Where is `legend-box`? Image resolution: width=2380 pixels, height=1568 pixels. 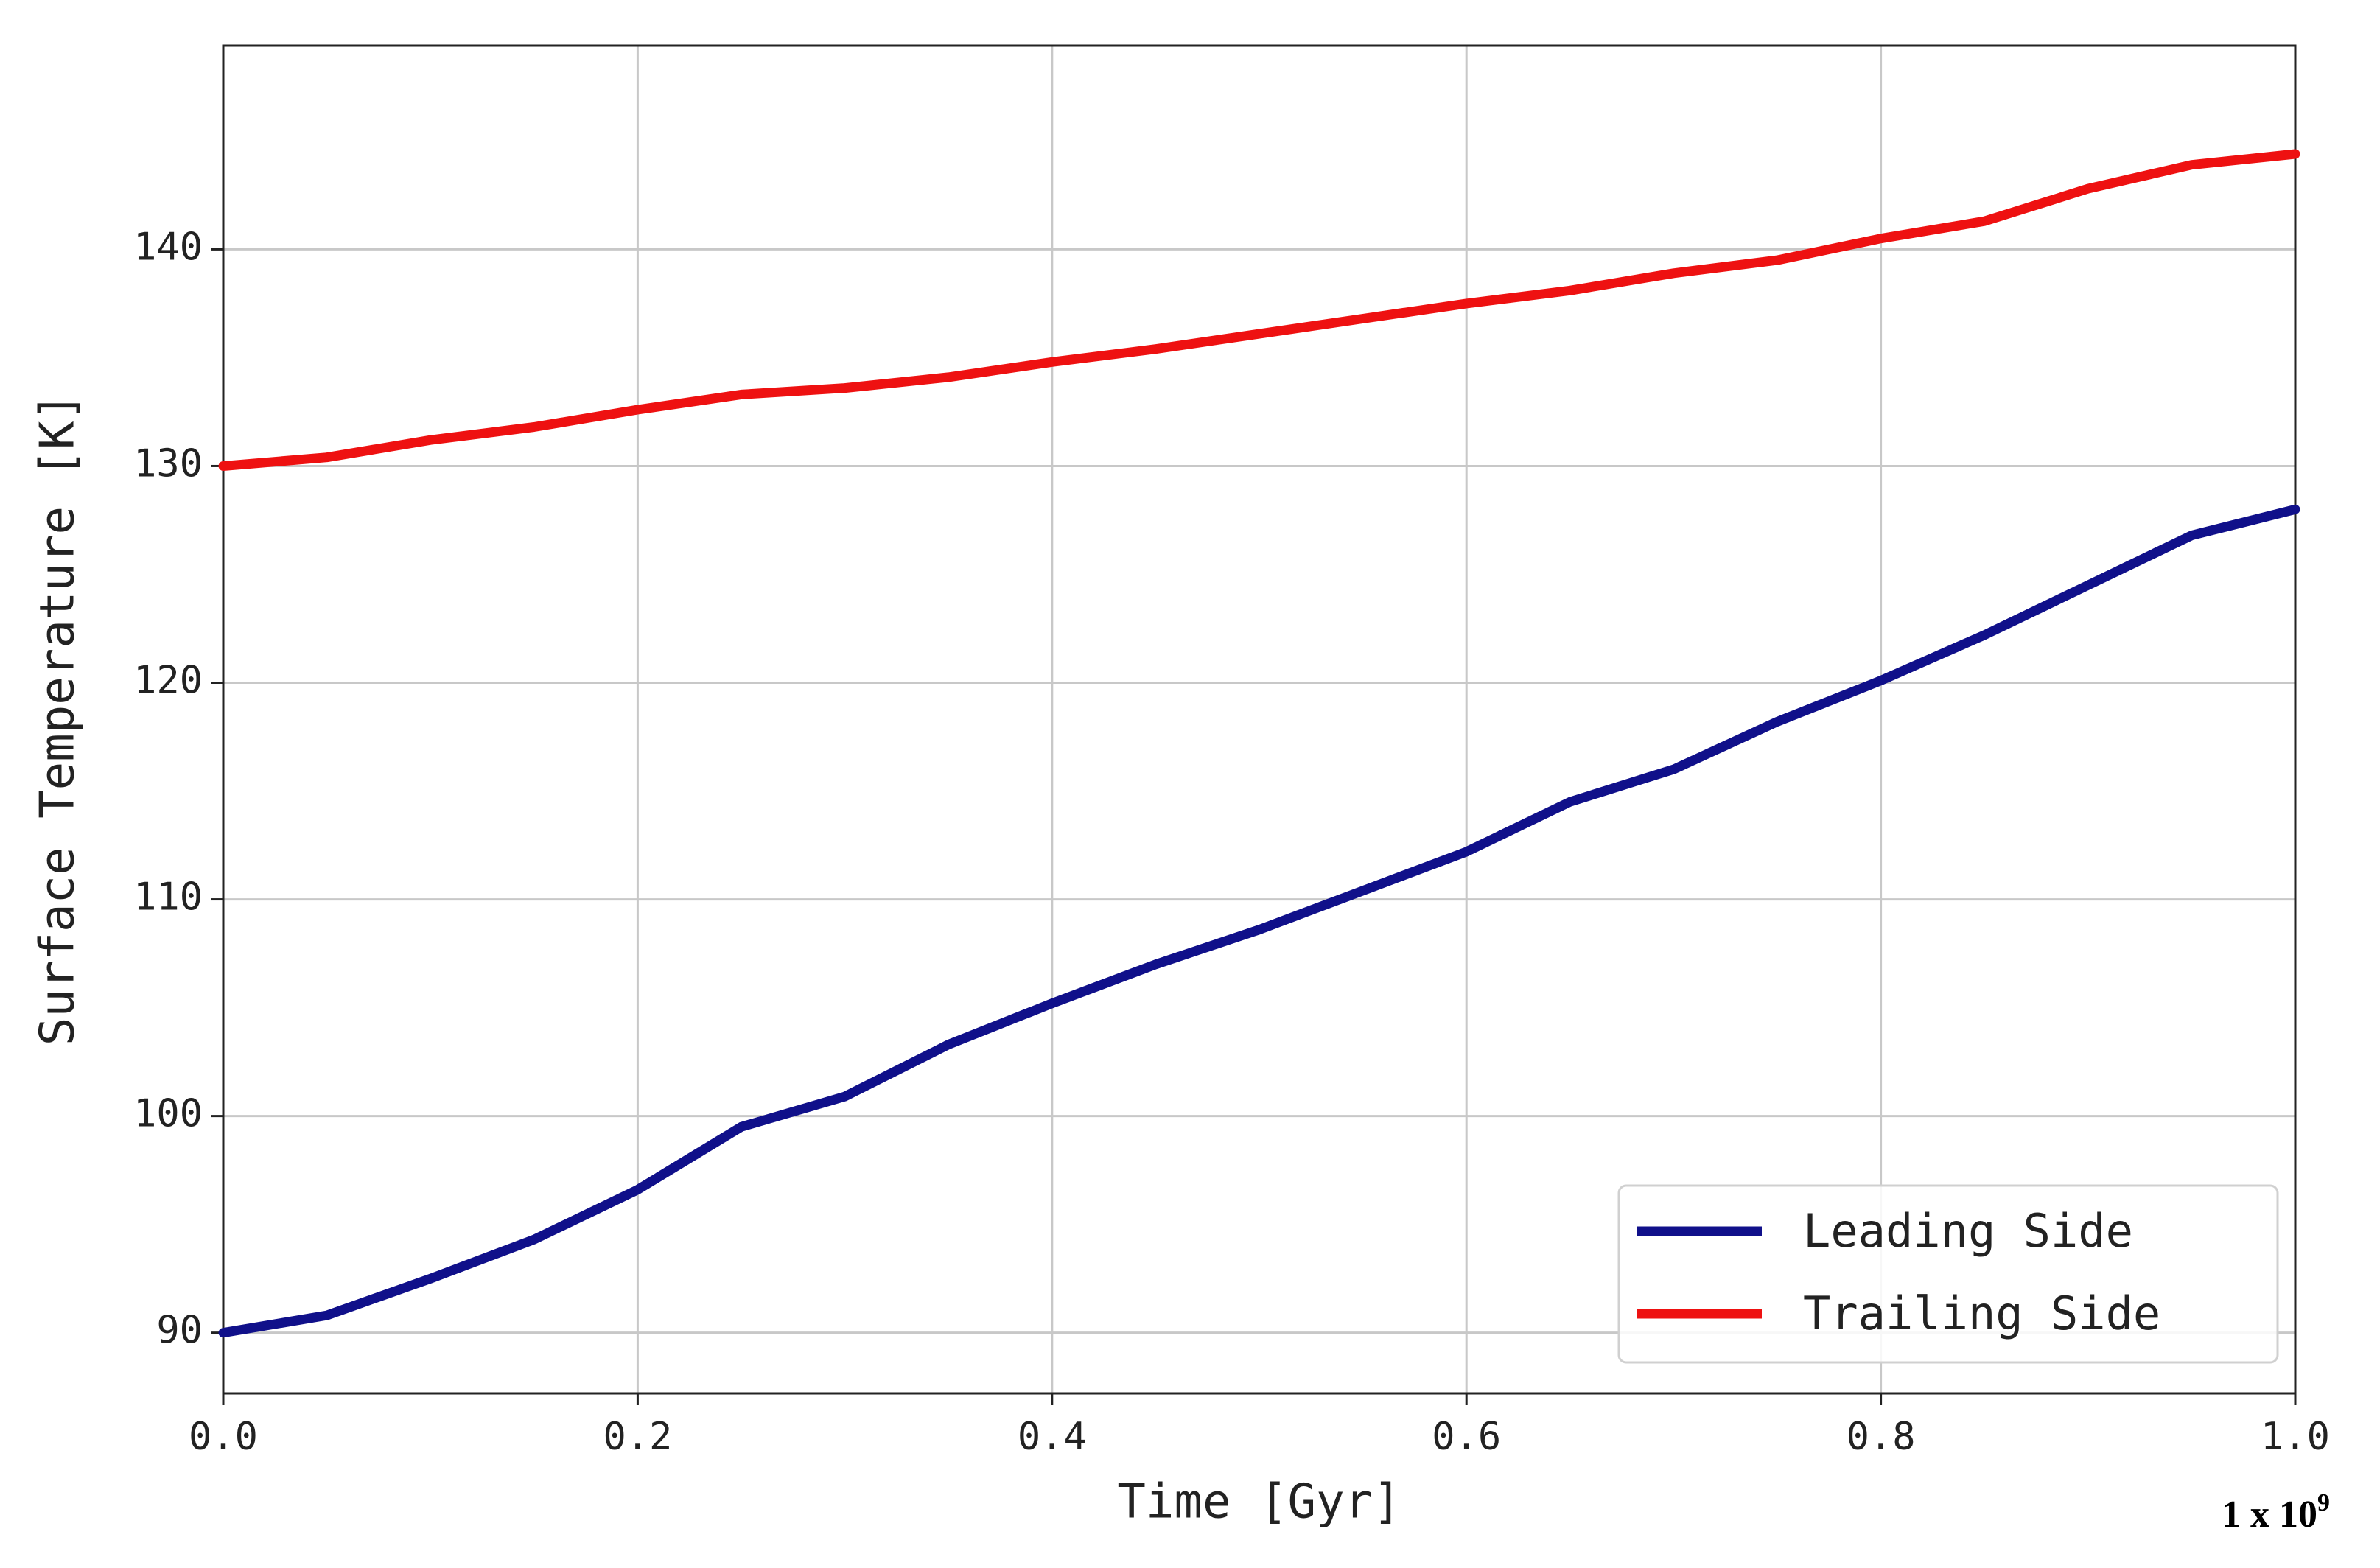 legend-box is located at coordinates (1948, 1274).